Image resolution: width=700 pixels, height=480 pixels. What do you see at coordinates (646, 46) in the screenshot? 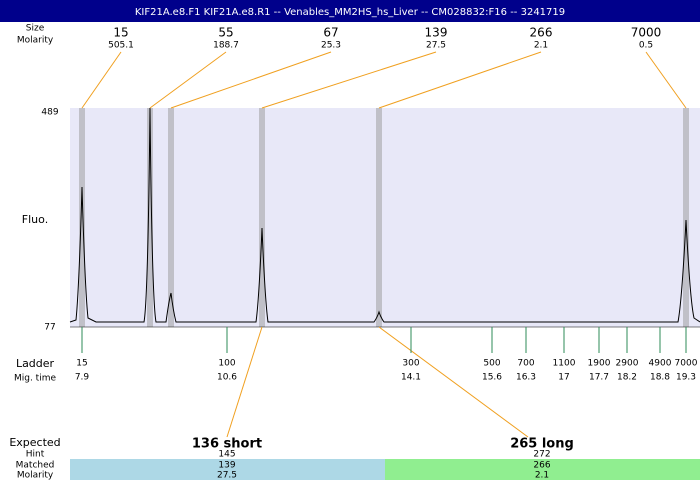
I see `peak-molarity: 0.5` at bounding box center [646, 46].